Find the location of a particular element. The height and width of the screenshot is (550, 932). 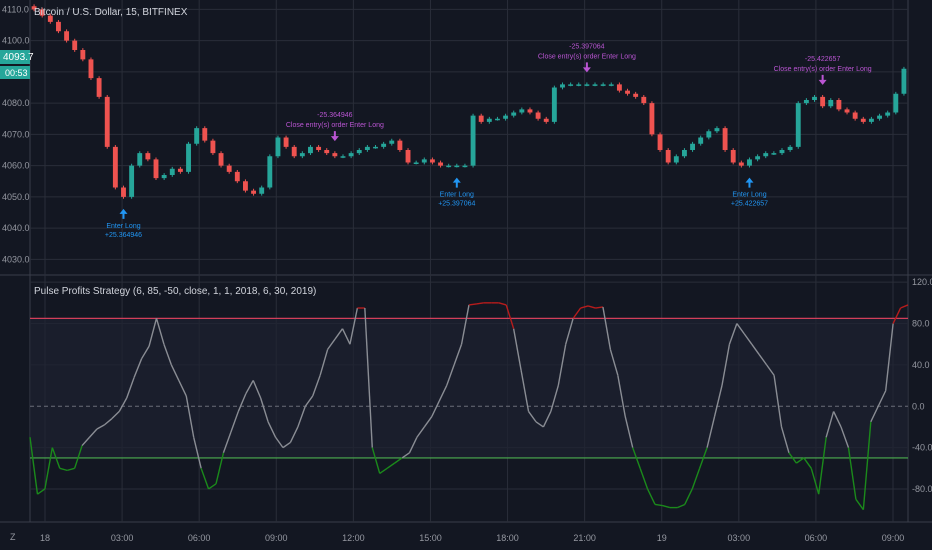

osc-tick-label: 0.0 is located at coordinates (918, 406).